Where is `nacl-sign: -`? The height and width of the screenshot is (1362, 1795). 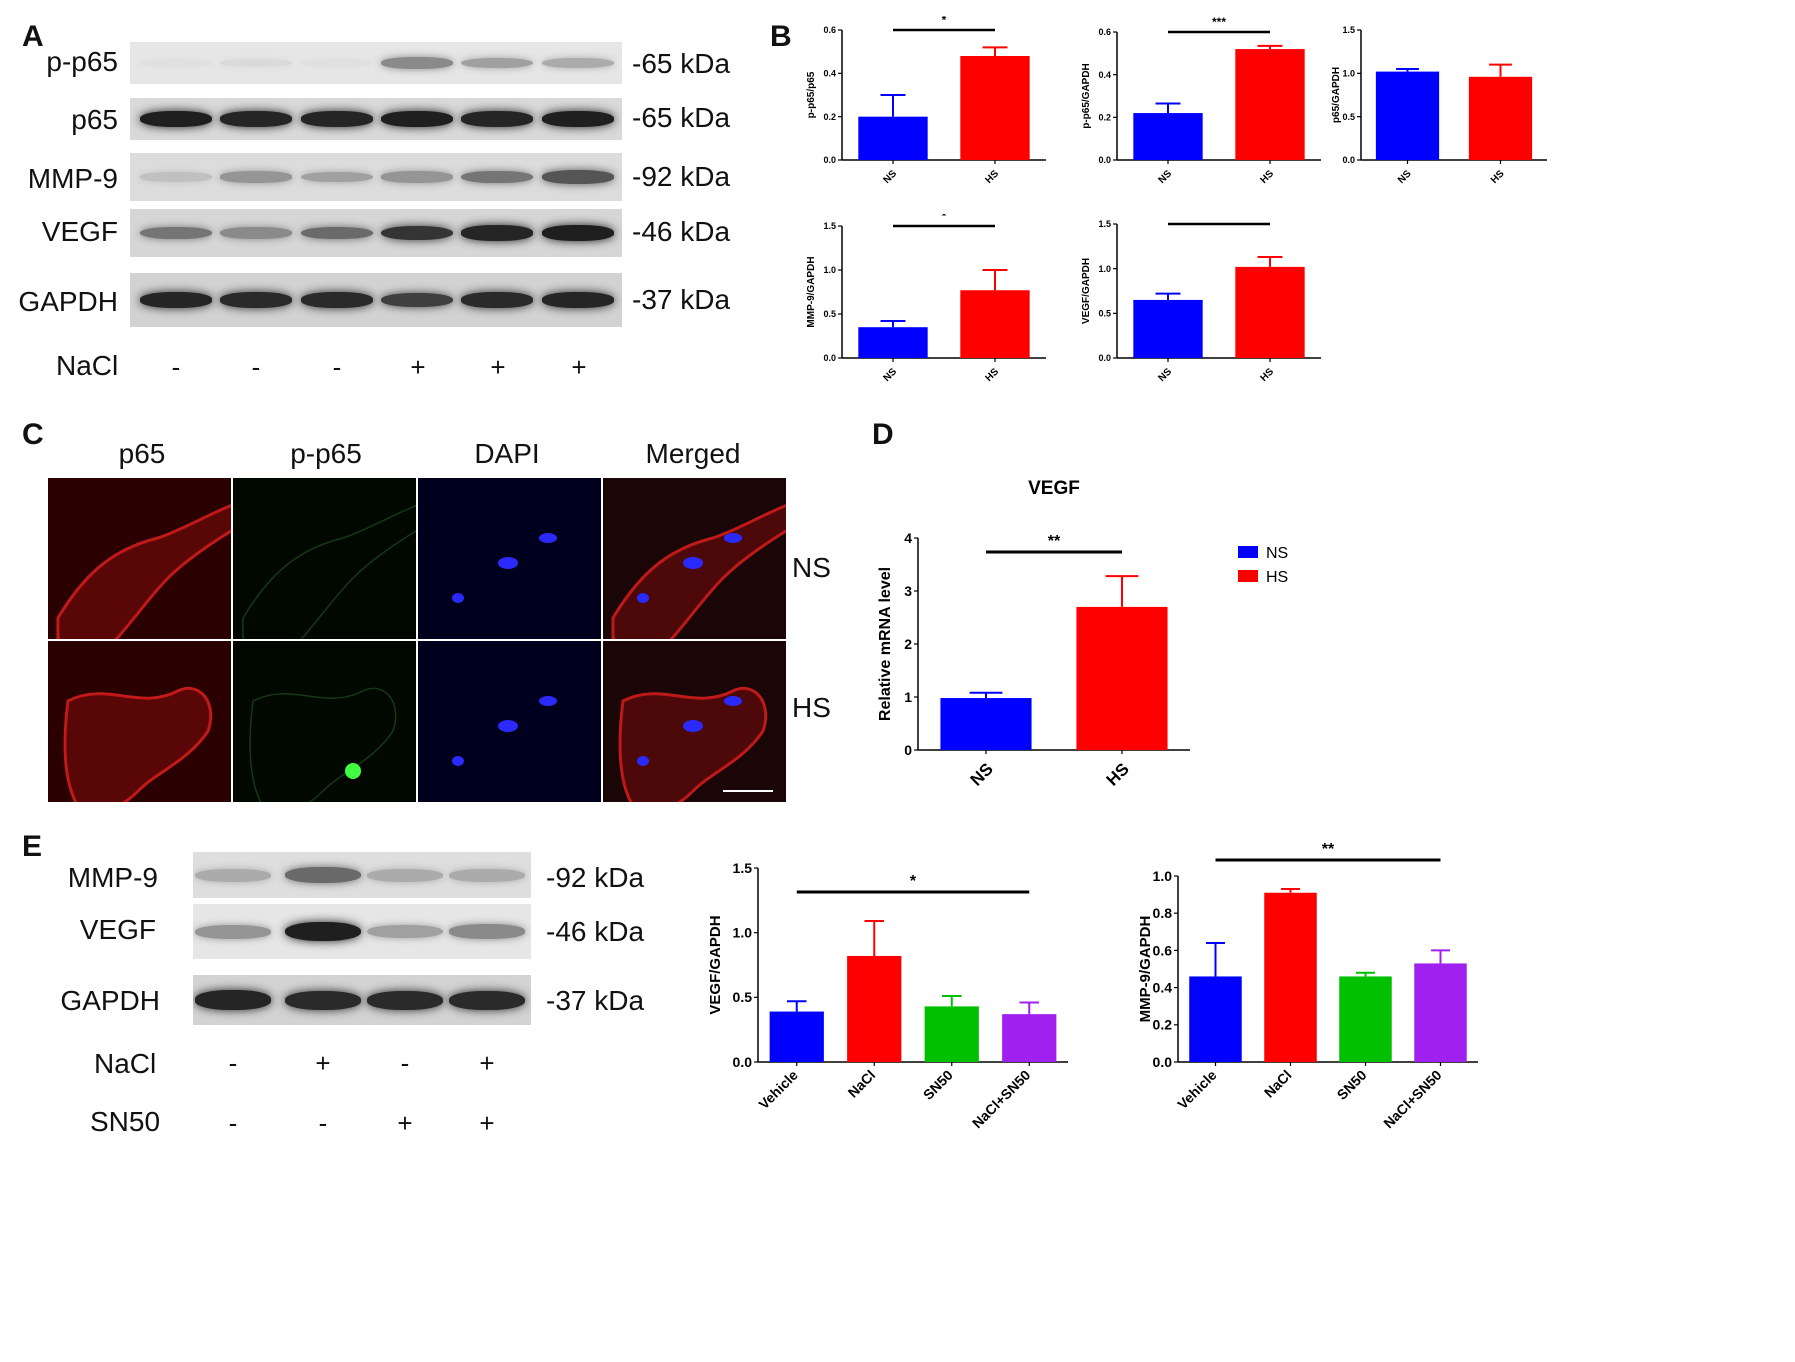 nacl-sign: - is located at coordinates (256, 367).